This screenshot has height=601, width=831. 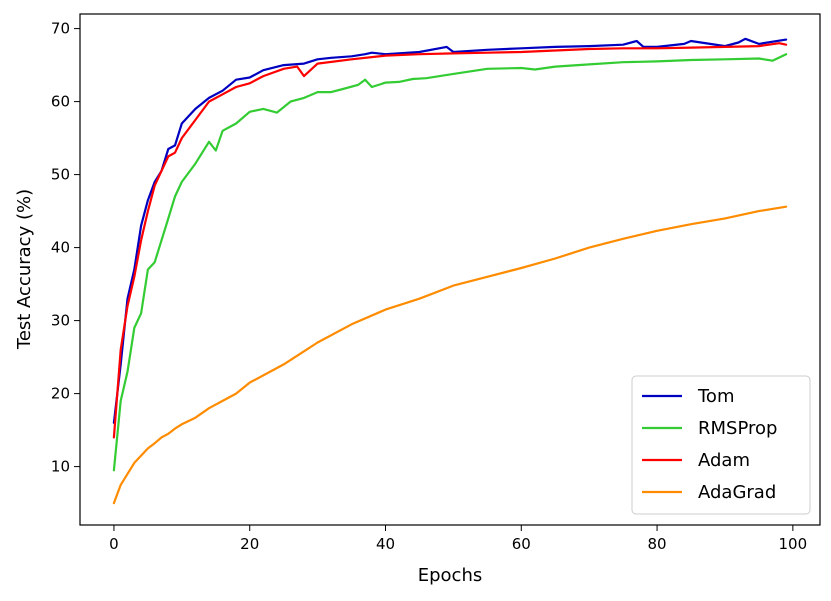 What do you see at coordinates (114, 544) in the screenshot?
I see `x-tick-label: 0` at bounding box center [114, 544].